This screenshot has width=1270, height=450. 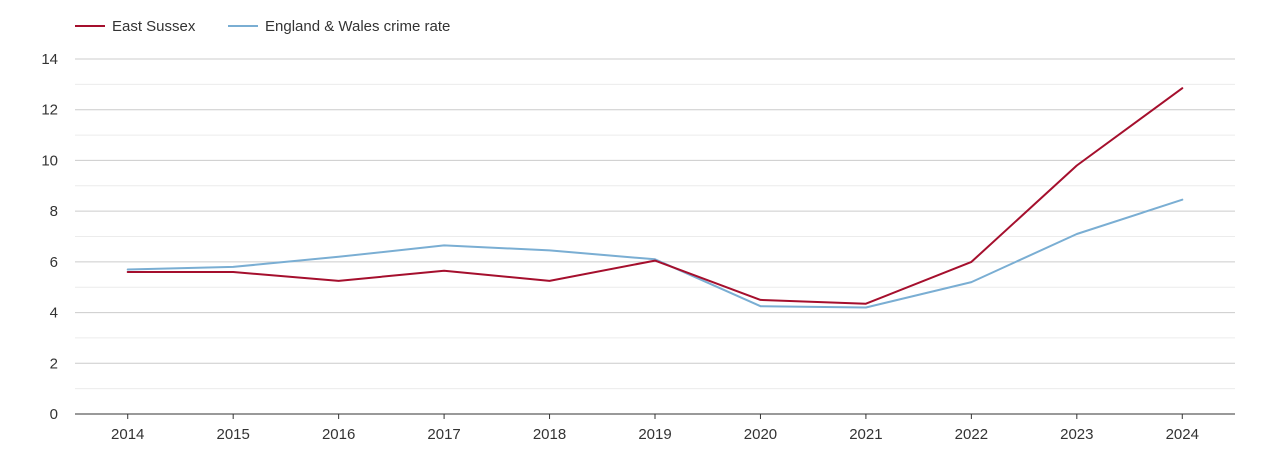 What do you see at coordinates (338, 434) in the screenshot?
I see `x-tick-label: 2016` at bounding box center [338, 434].